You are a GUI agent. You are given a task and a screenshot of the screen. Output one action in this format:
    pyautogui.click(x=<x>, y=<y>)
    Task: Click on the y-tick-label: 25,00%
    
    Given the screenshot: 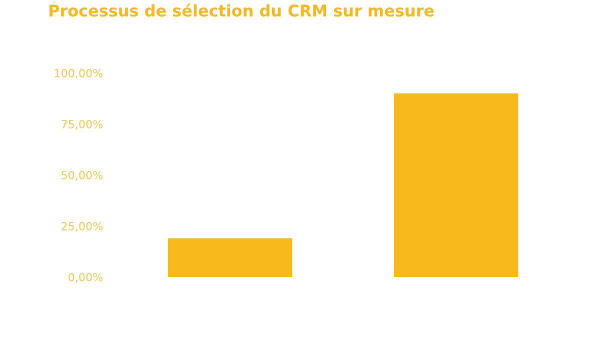 What is the action you would take?
    pyautogui.click(x=82, y=227)
    